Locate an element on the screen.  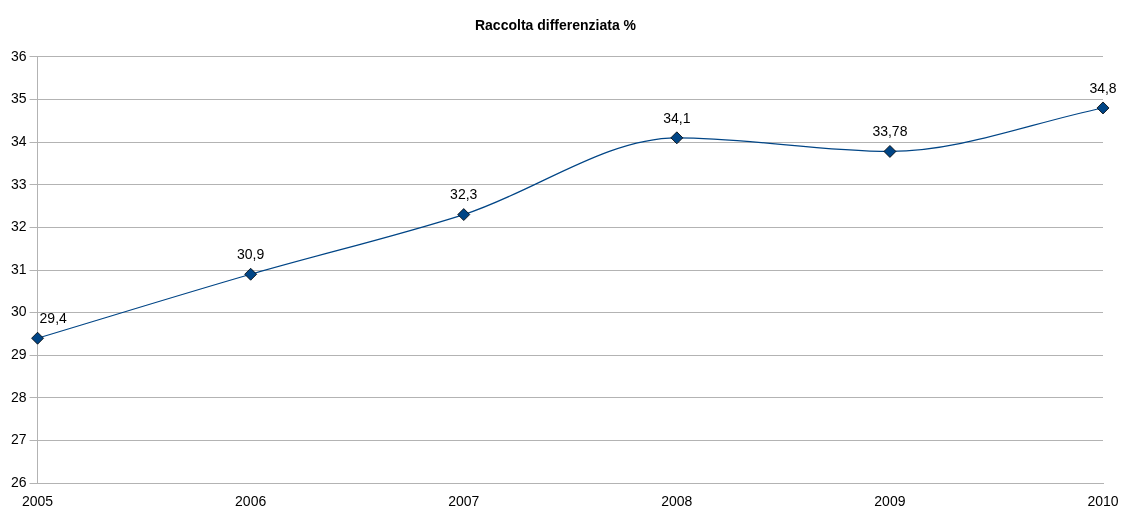
x-tick-label: 2007 is located at coordinates (464, 501).